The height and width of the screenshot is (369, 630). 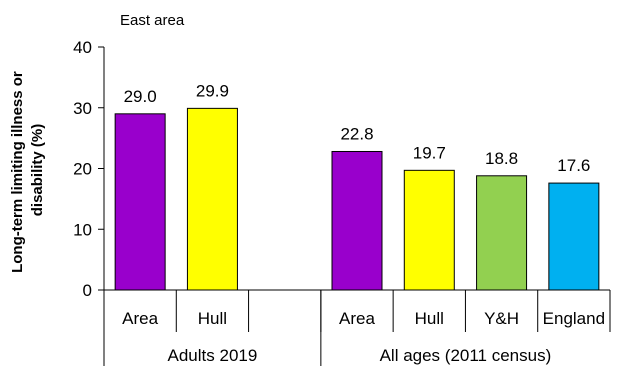 I want to click on data-label: 29.0, so click(x=140, y=96).